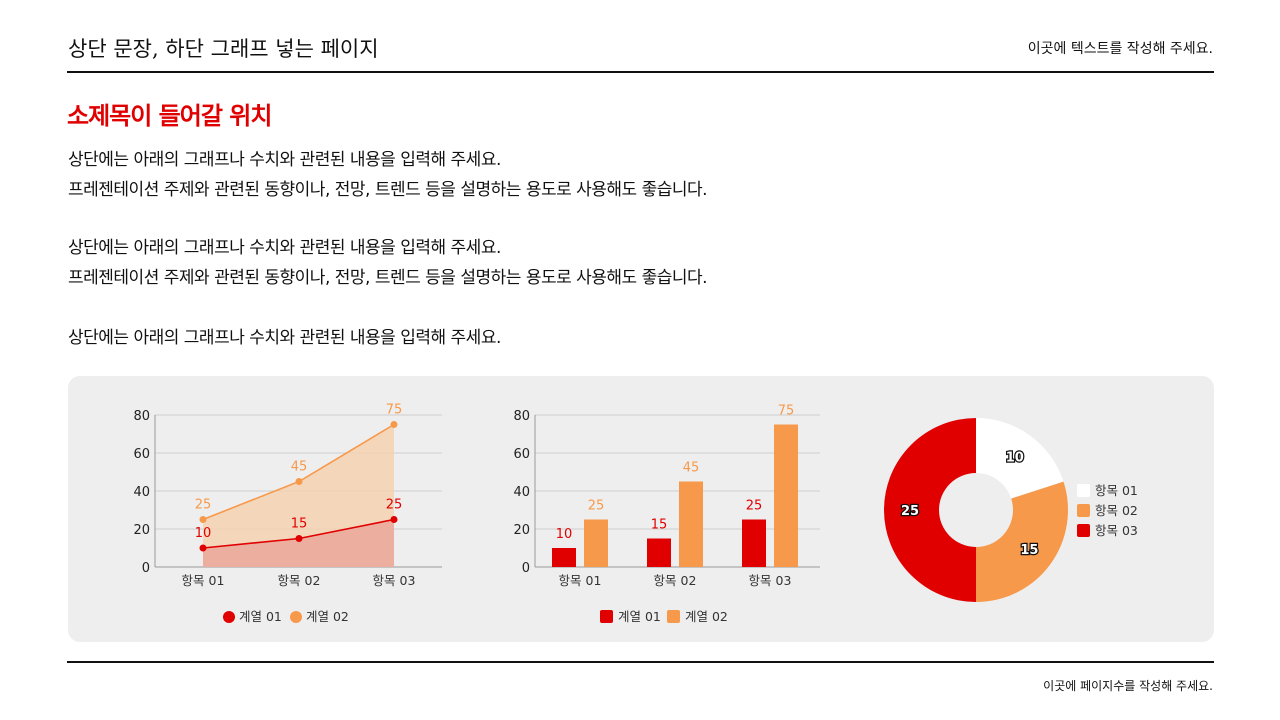 The width and height of the screenshot is (1280, 720). What do you see at coordinates (640, 72) in the screenshot?
I see `header-divider` at bounding box center [640, 72].